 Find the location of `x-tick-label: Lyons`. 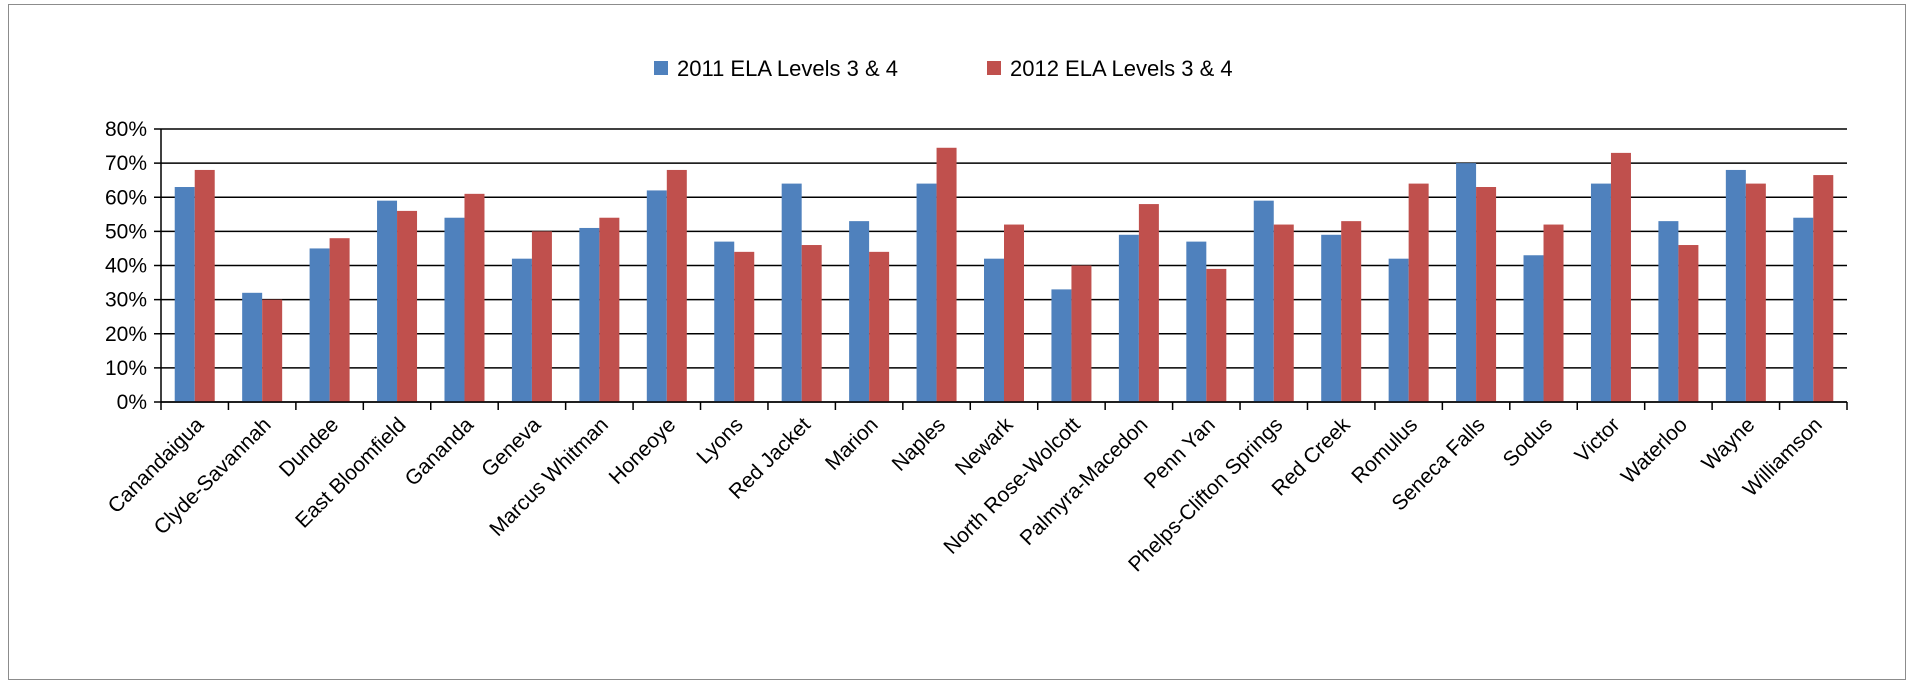

x-tick-label: Lyons is located at coordinates (719, 440).